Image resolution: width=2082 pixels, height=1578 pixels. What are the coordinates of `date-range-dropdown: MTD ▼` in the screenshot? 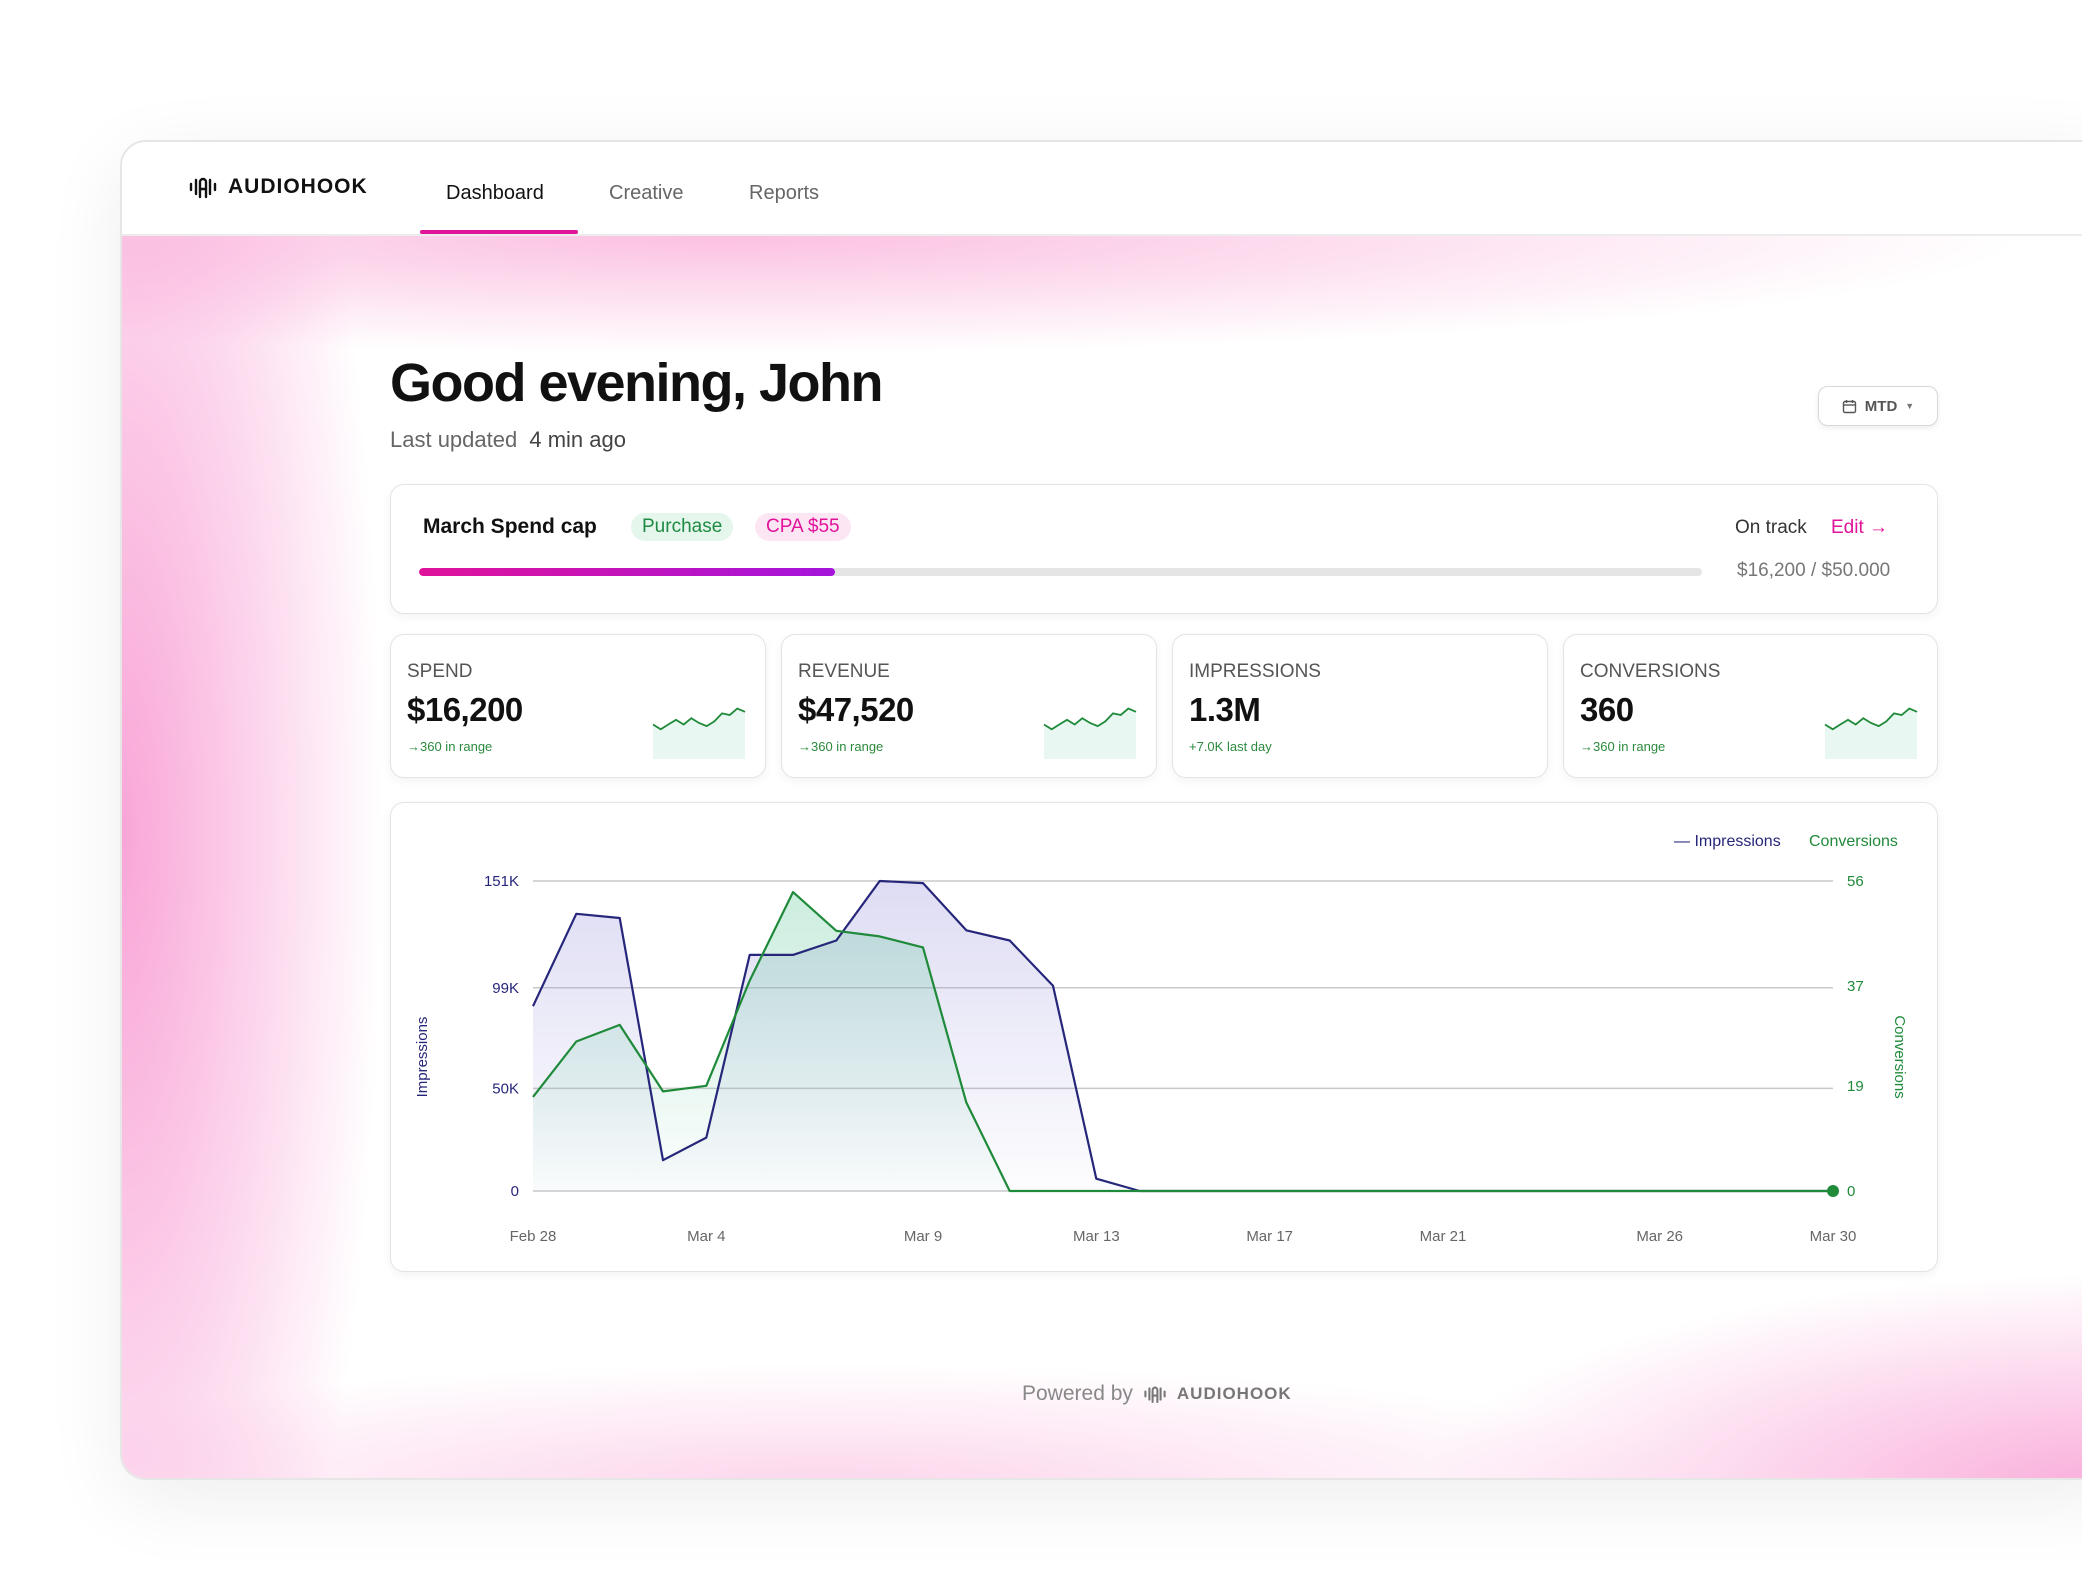 It's located at (1878, 406).